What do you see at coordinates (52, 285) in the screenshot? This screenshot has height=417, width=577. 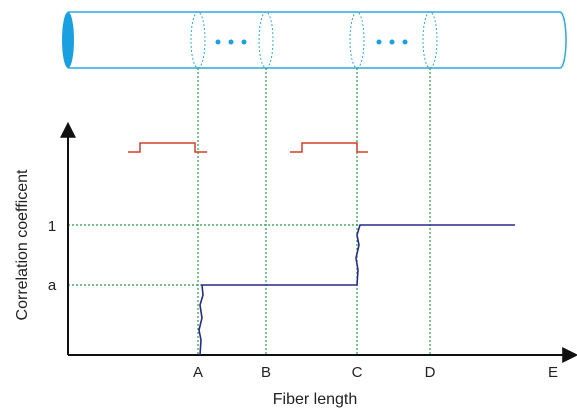 I see `y-tick-label: a` at bounding box center [52, 285].